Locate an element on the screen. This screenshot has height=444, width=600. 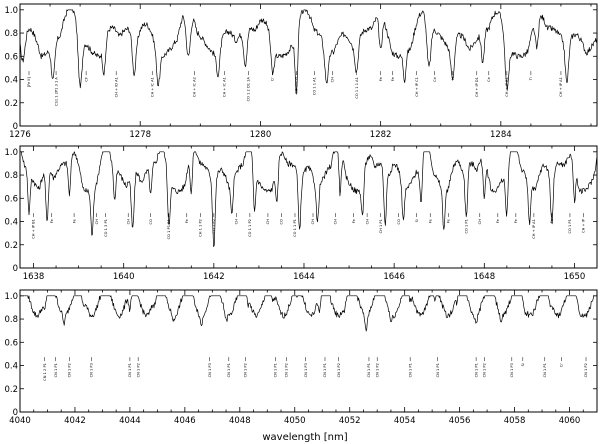
line-id-label: CH + ID A1 is located at coordinates (116, 87).